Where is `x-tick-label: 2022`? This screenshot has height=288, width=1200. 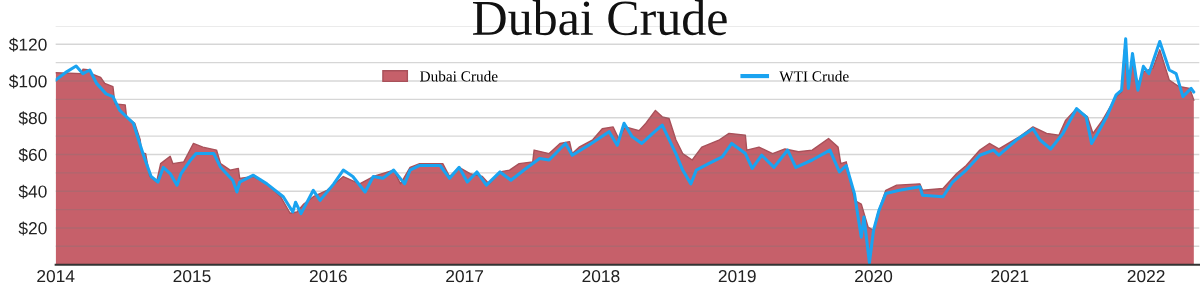
x-tick-label: 2022 is located at coordinates (1146, 276).